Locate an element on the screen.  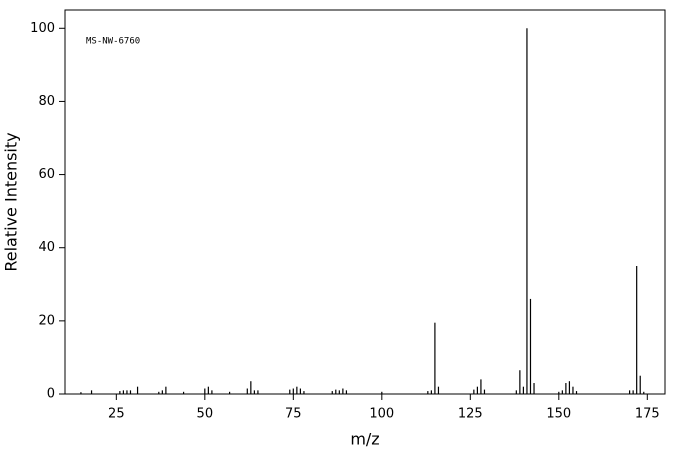
x-tick-label: 75 is located at coordinates (293, 414).